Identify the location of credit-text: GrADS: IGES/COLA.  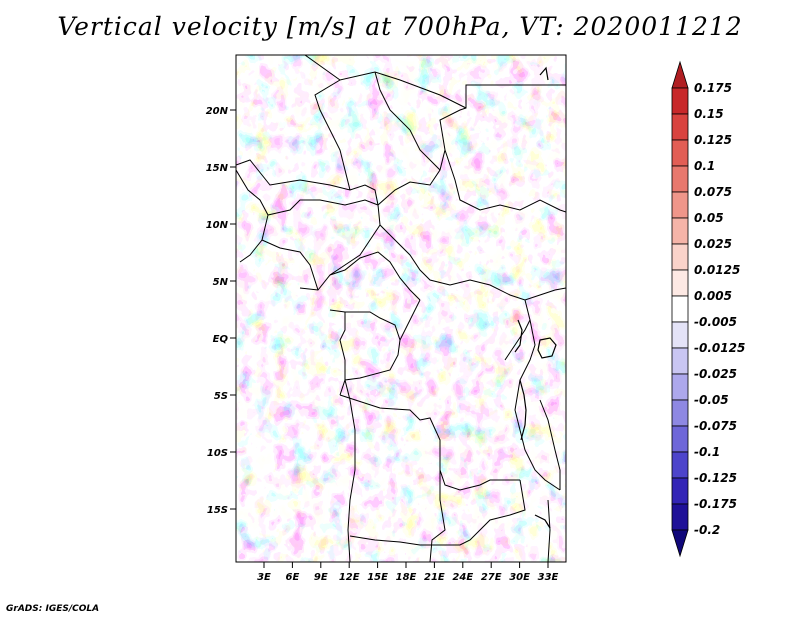
(53, 609).